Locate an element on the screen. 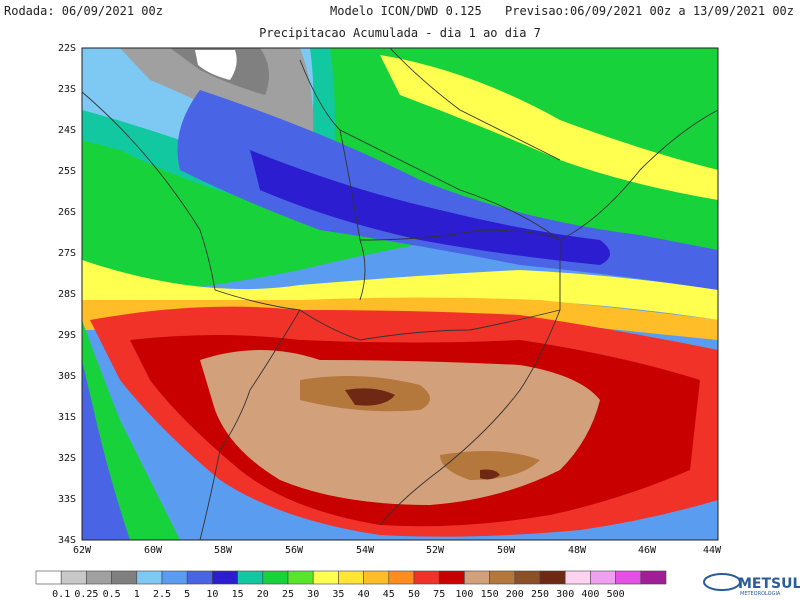  legend-label: 0.5 is located at coordinates (112, 594).